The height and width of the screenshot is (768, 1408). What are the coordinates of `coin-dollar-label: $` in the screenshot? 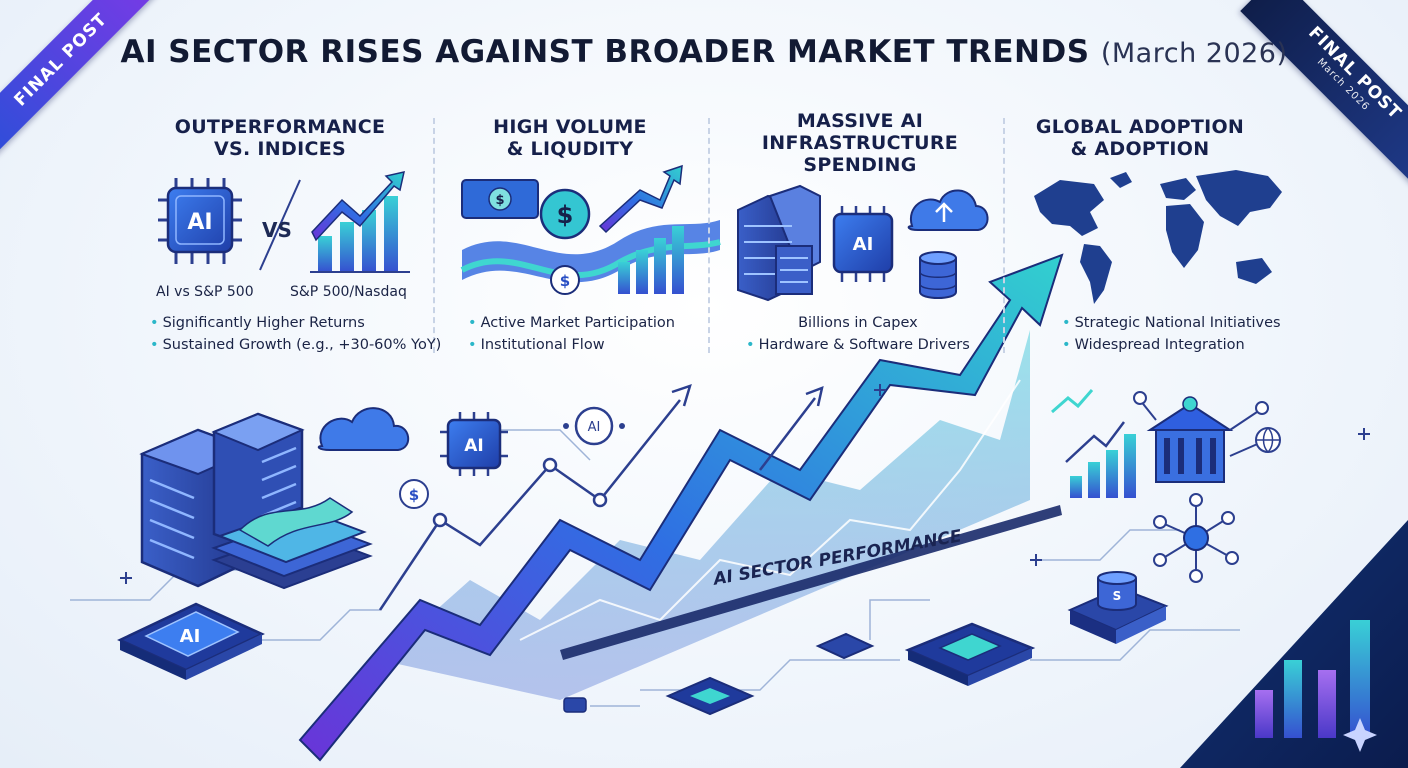 It's located at (565, 215).